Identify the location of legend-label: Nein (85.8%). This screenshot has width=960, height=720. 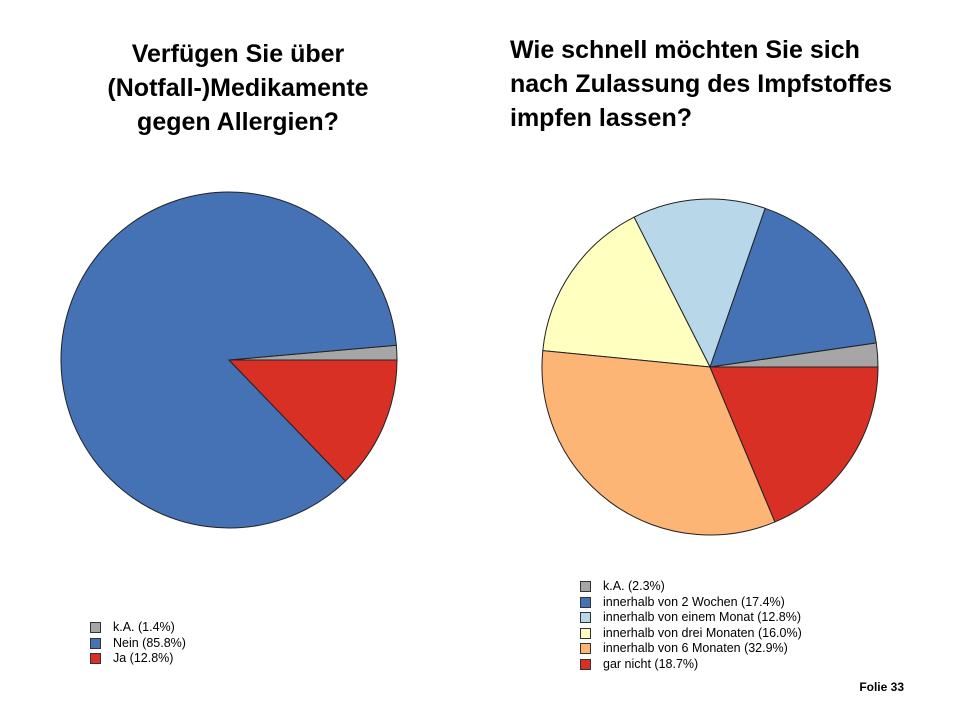
(149, 642).